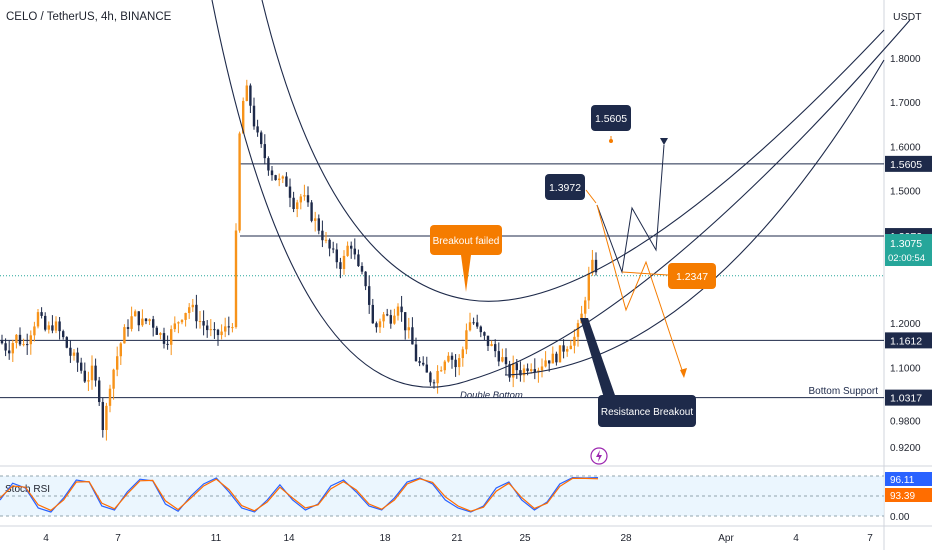 The image size is (932, 550). Describe the element at coordinates (525, 538) in the screenshot. I see `time-tick-label: 25` at that location.